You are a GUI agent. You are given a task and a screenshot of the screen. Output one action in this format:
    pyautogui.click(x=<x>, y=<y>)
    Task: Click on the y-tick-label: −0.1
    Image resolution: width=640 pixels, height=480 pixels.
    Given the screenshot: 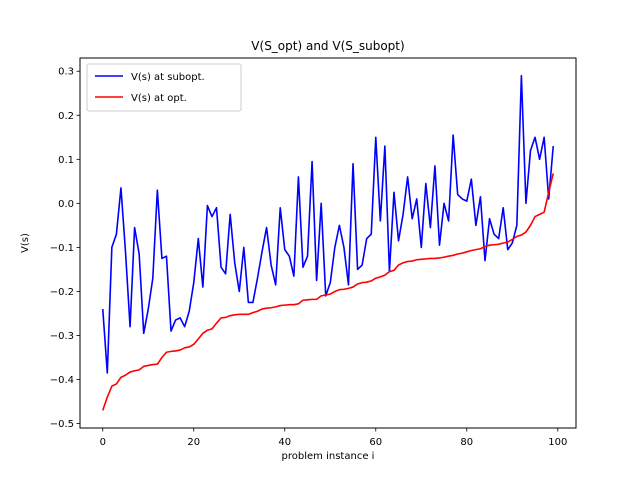 What is the action you would take?
    pyautogui.click(x=62, y=248)
    